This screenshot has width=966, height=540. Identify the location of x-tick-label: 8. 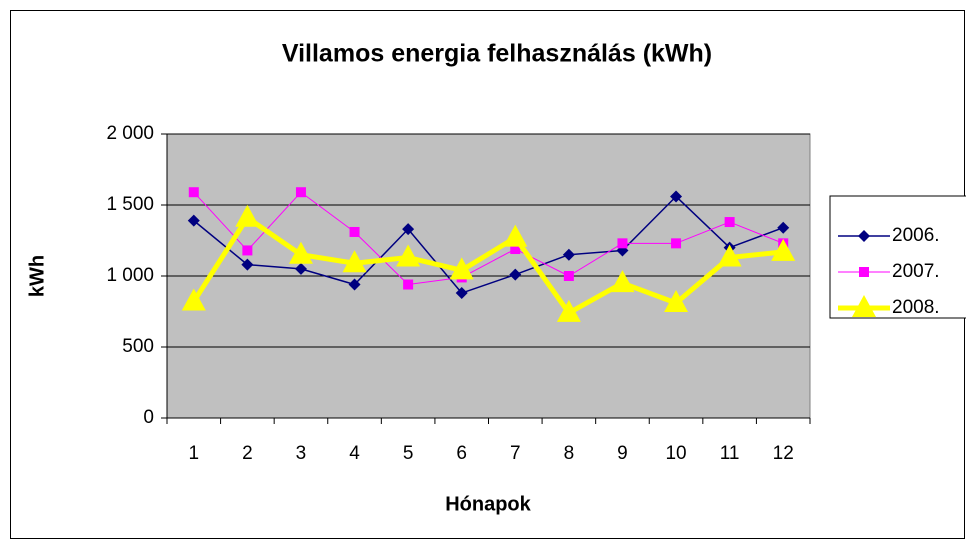
(569, 453).